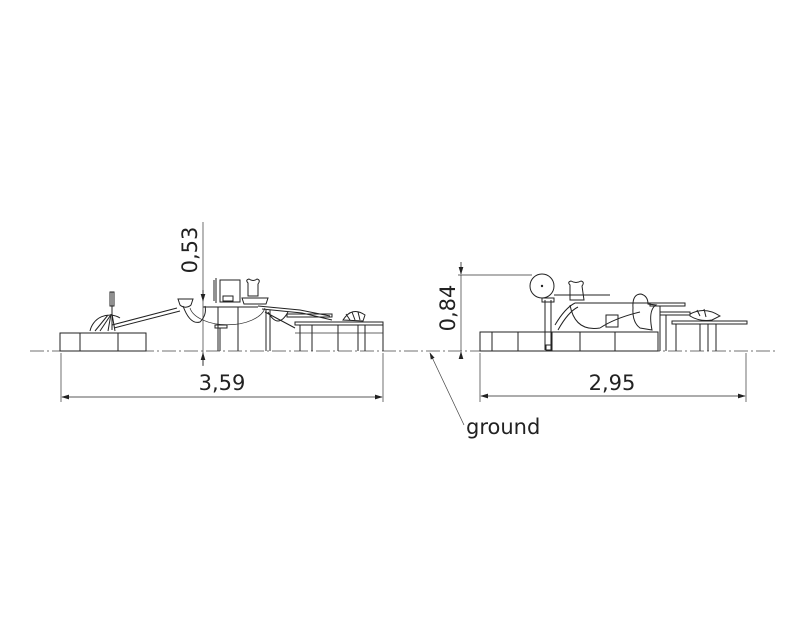 The height and width of the screenshot is (618, 800). Describe the element at coordinates (447, 389) in the screenshot. I see `ground-leader-line` at that location.